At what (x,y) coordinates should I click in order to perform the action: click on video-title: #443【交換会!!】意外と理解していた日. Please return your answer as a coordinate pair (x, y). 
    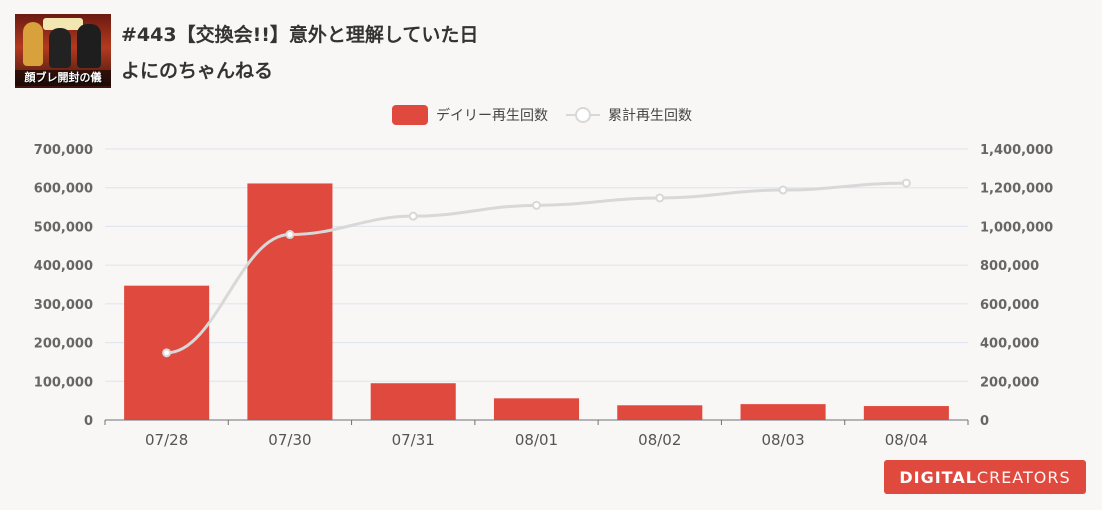
    Looking at the image, I should click on (300, 35).